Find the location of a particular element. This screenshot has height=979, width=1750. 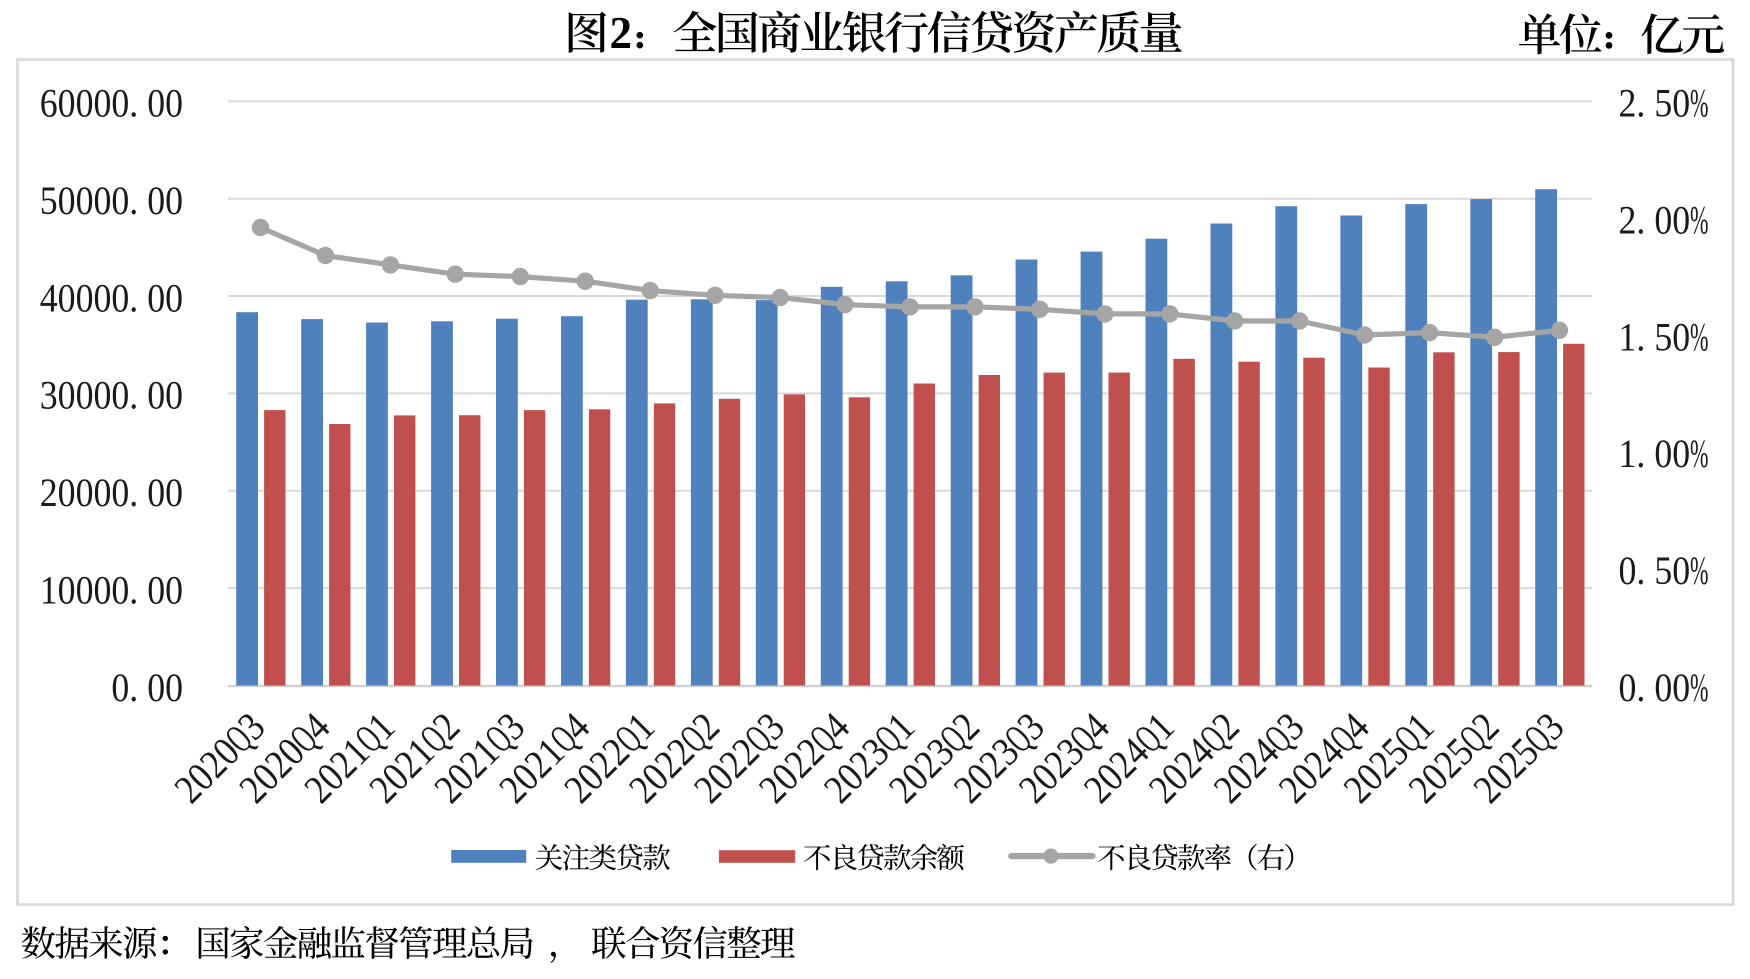

svg-text:2.50: 2. 50 is located at coordinates (1655, 104).